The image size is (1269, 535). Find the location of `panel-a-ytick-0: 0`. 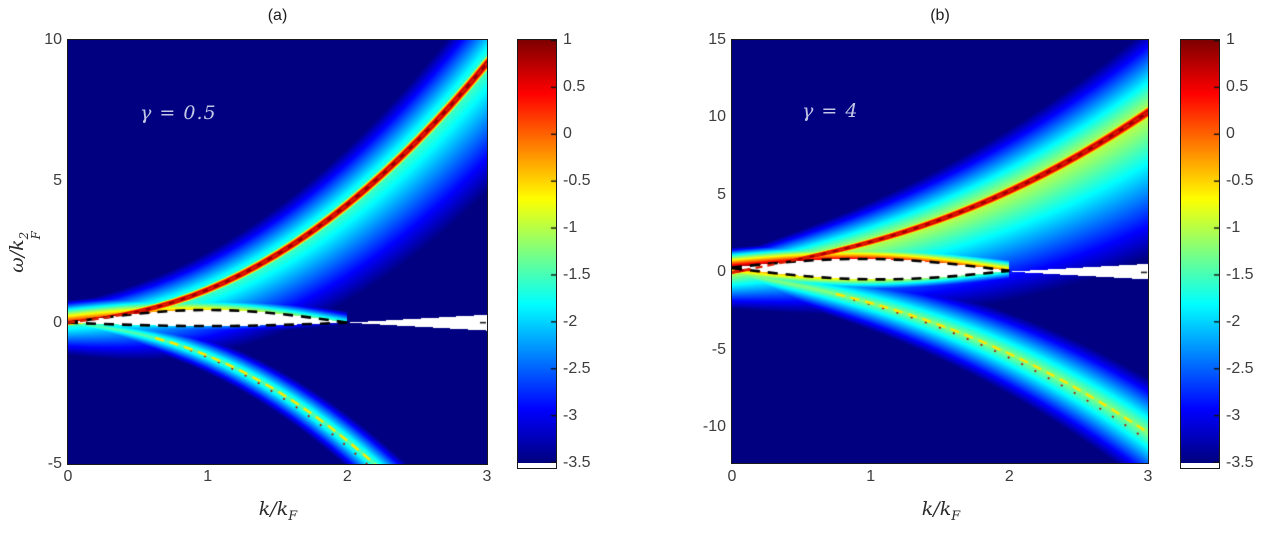

panel-a-ytick-0: 0 is located at coordinates (57, 322).